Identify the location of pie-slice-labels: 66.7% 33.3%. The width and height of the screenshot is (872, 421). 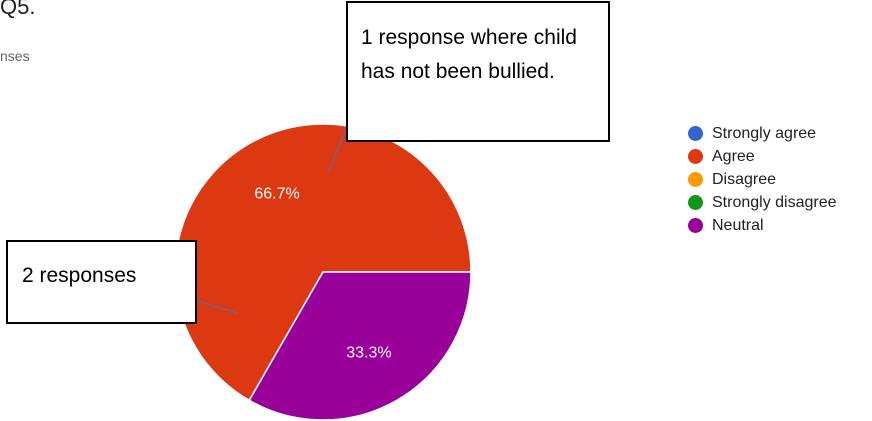
(322, 274).